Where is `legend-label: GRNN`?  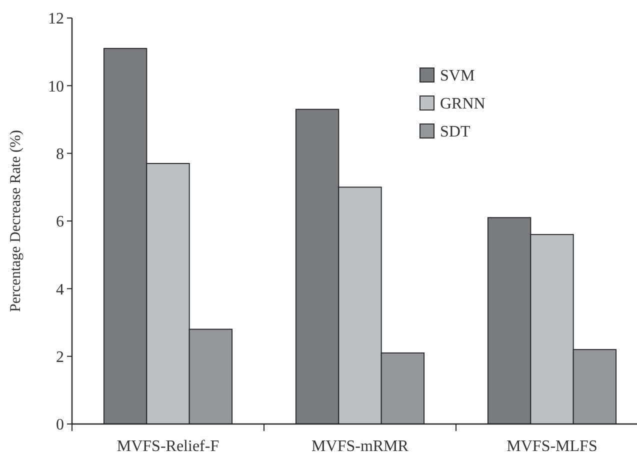
legend-label: GRNN is located at coordinates (463, 104).